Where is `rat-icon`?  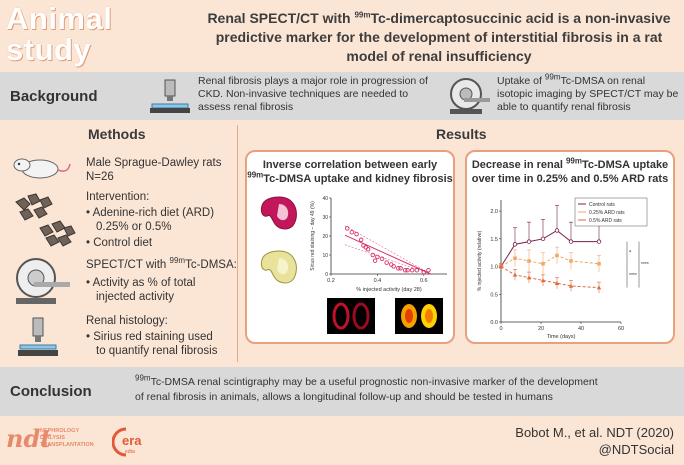
rat-icon is located at coordinates (42, 168).